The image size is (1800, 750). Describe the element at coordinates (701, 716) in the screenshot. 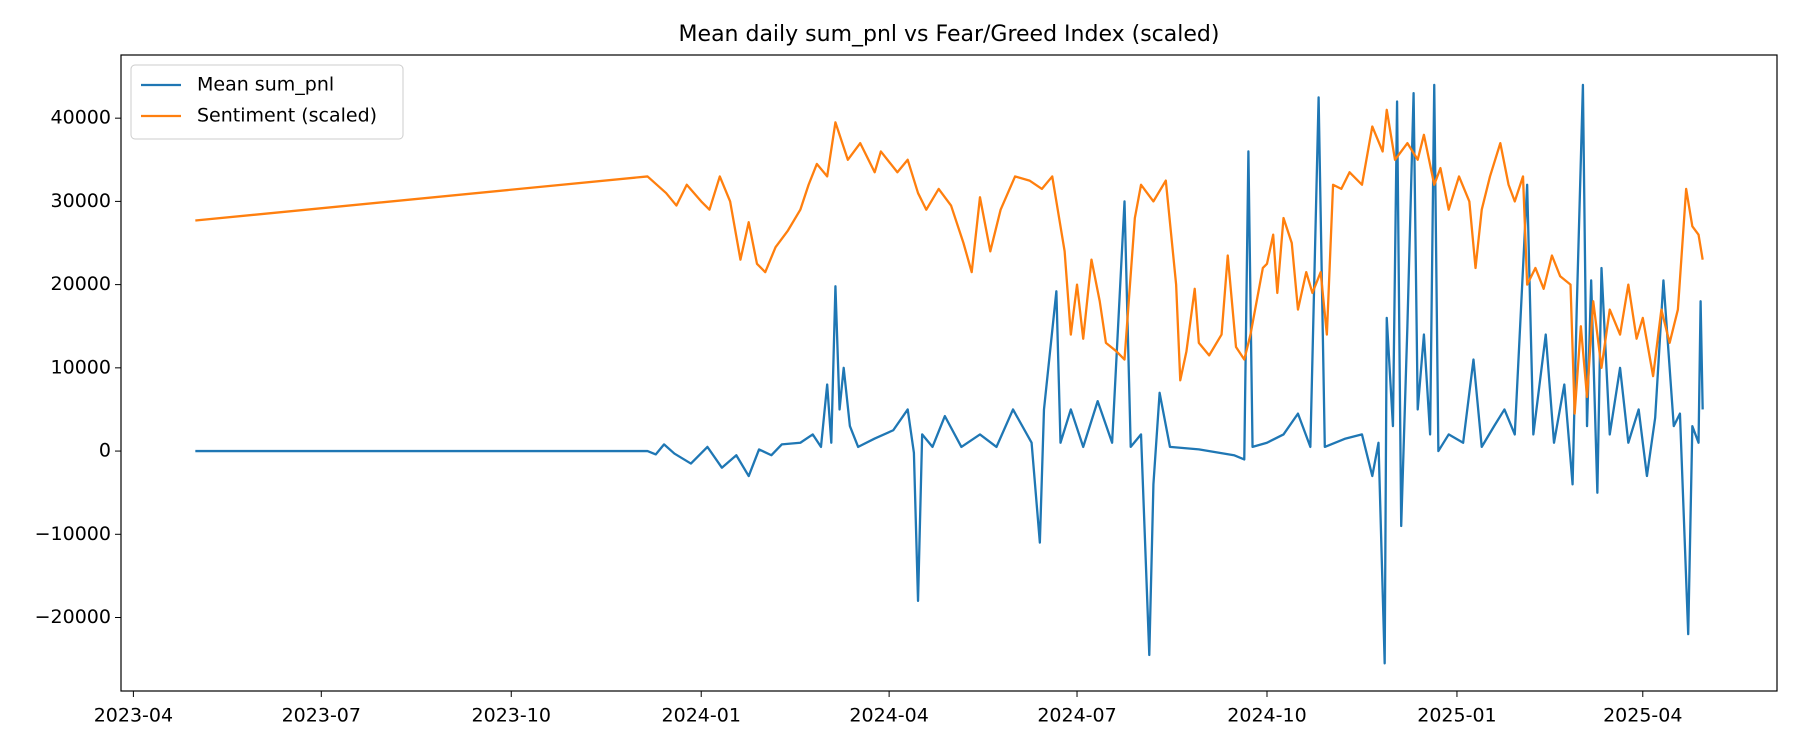

I see `x-tick-label: 2024-01` at that location.